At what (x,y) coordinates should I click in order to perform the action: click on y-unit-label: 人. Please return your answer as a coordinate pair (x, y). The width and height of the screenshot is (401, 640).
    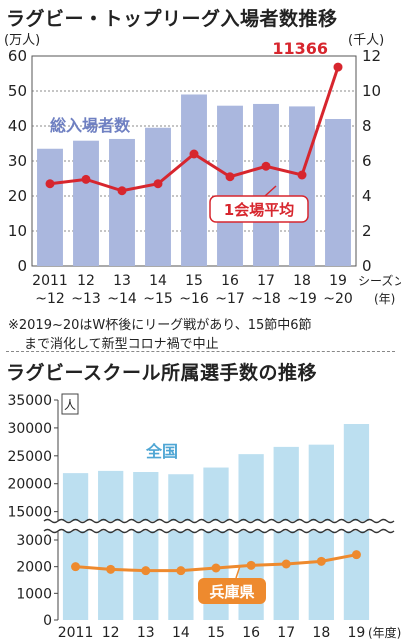
    Looking at the image, I should click on (70, 405).